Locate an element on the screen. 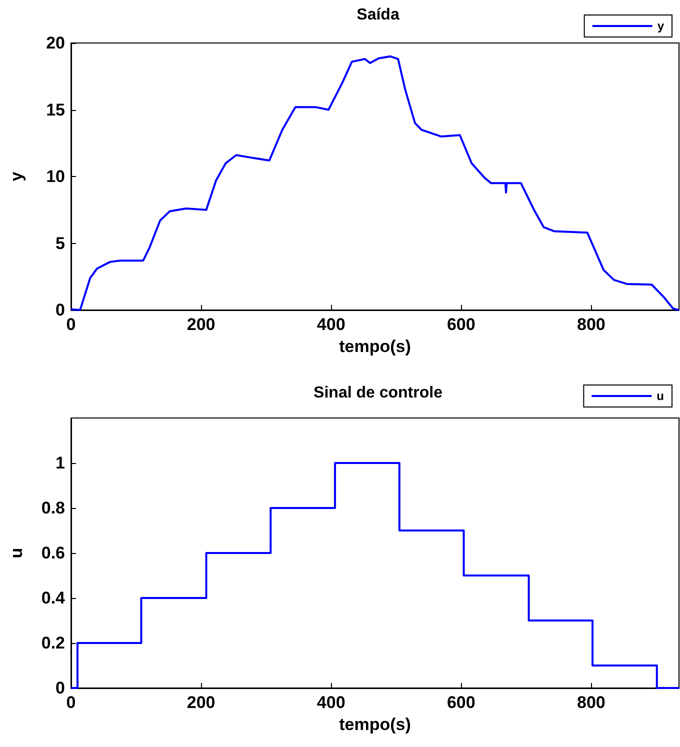  y-tick-label: 20 is located at coordinates (55, 43).